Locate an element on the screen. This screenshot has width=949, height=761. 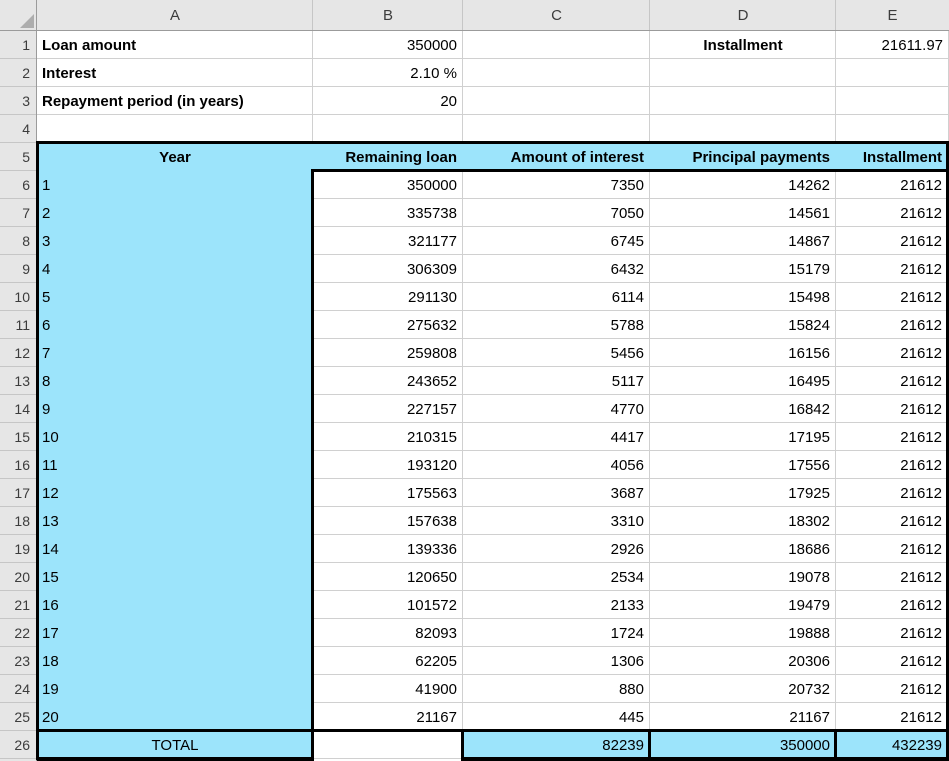
row-header-17: 17 is located at coordinates (22, 493).